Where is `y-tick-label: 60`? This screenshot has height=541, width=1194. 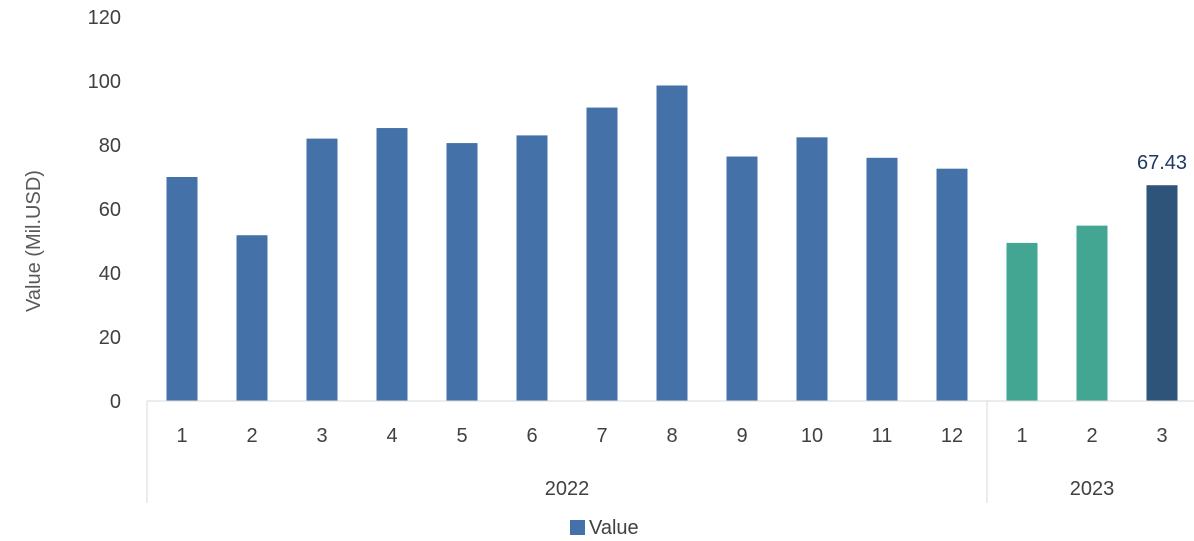 y-tick-label: 60 is located at coordinates (110, 210).